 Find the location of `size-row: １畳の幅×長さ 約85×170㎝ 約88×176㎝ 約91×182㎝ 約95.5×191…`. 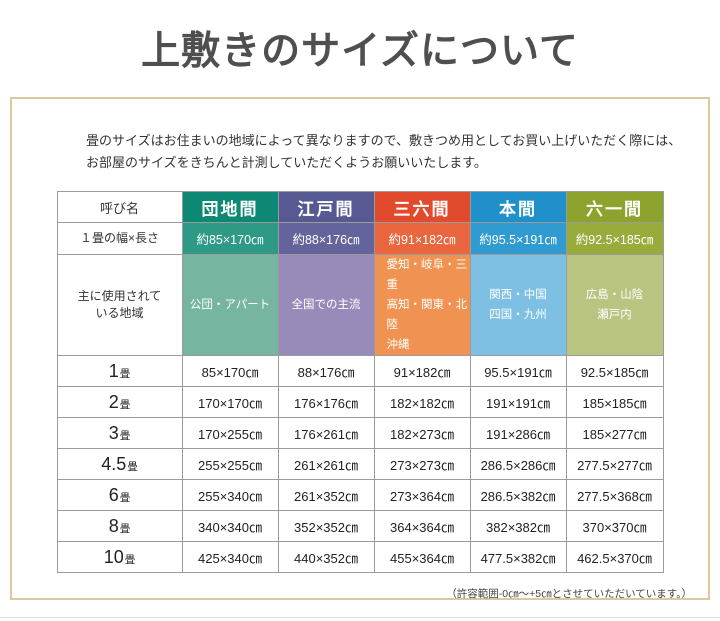

size-row: １畳の幅×長さ 約85×170㎝ 約88×176㎝ 約91×182㎝ 約95.5×191… is located at coordinates (360, 239).